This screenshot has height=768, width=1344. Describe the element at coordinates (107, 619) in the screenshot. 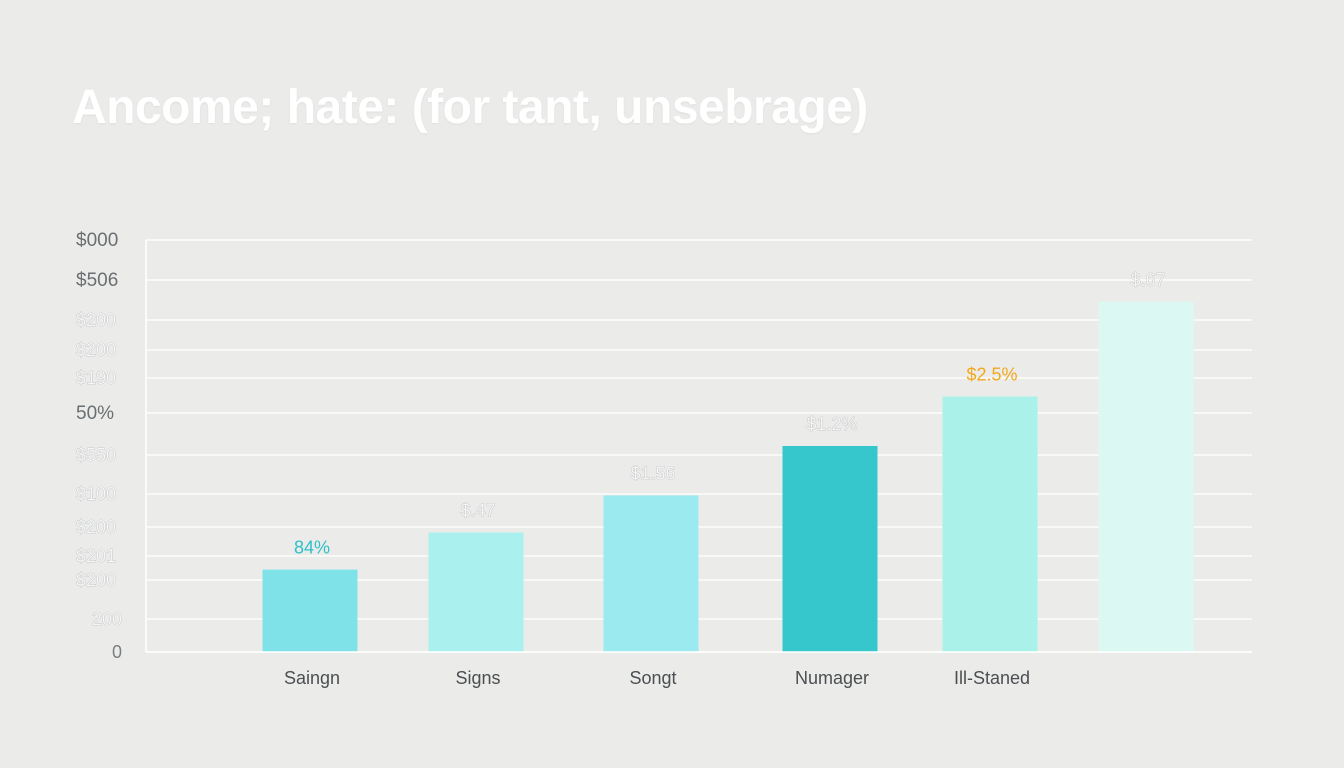

I see `y-tick-label: 200` at that location.